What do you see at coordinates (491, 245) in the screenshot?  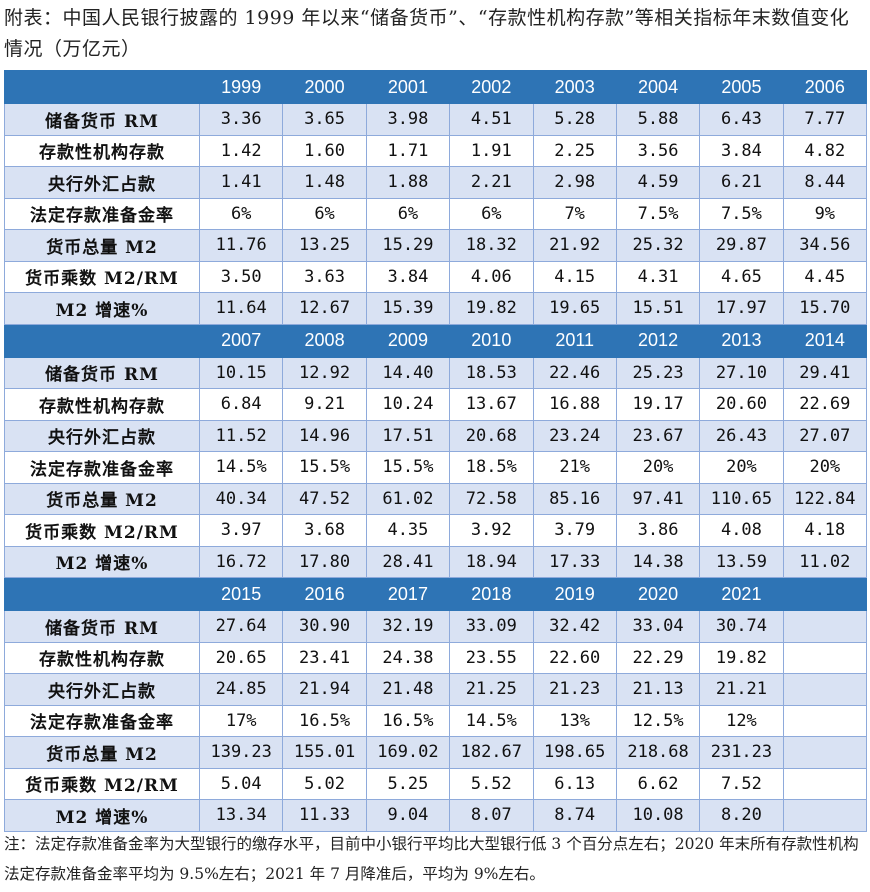 I see `value-cell: 18.32` at bounding box center [491, 245].